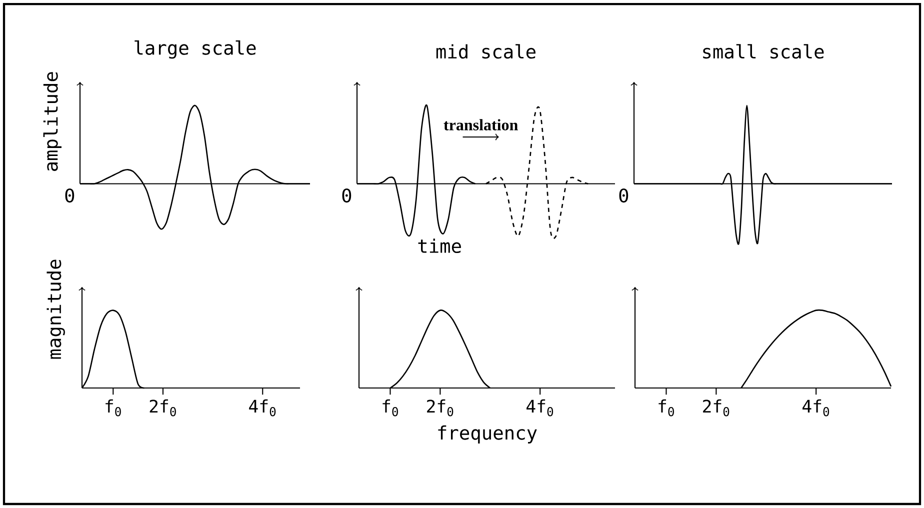 This screenshot has height=508, width=924. Describe the element at coordinates (487, 434) in the screenshot. I see `x-axis-title: frequency` at that location.